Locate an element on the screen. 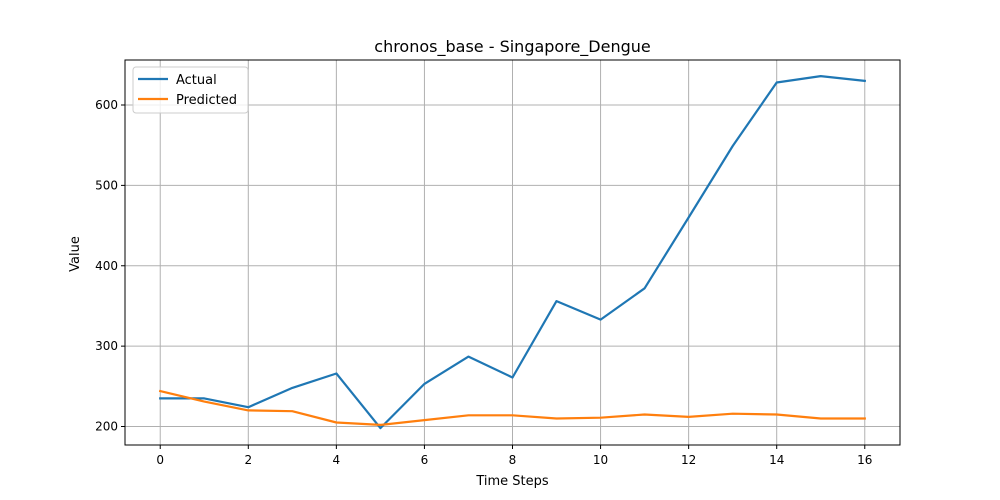 Image resolution: width=1000 pixels, height=500 pixels. x-tick-label: 12 is located at coordinates (688, 460).